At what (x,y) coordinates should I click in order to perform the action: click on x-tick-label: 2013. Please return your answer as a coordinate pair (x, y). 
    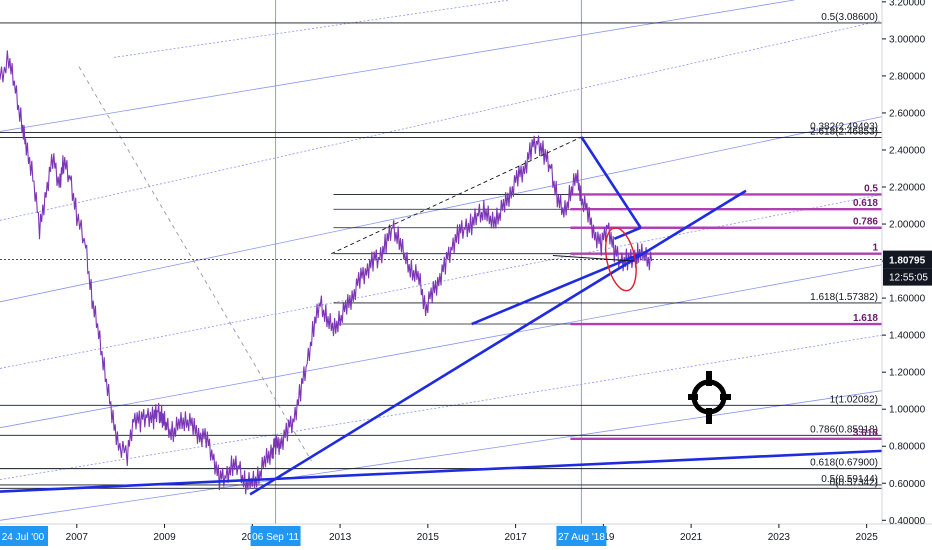
    Looking at the image, I should click on (340, 537).